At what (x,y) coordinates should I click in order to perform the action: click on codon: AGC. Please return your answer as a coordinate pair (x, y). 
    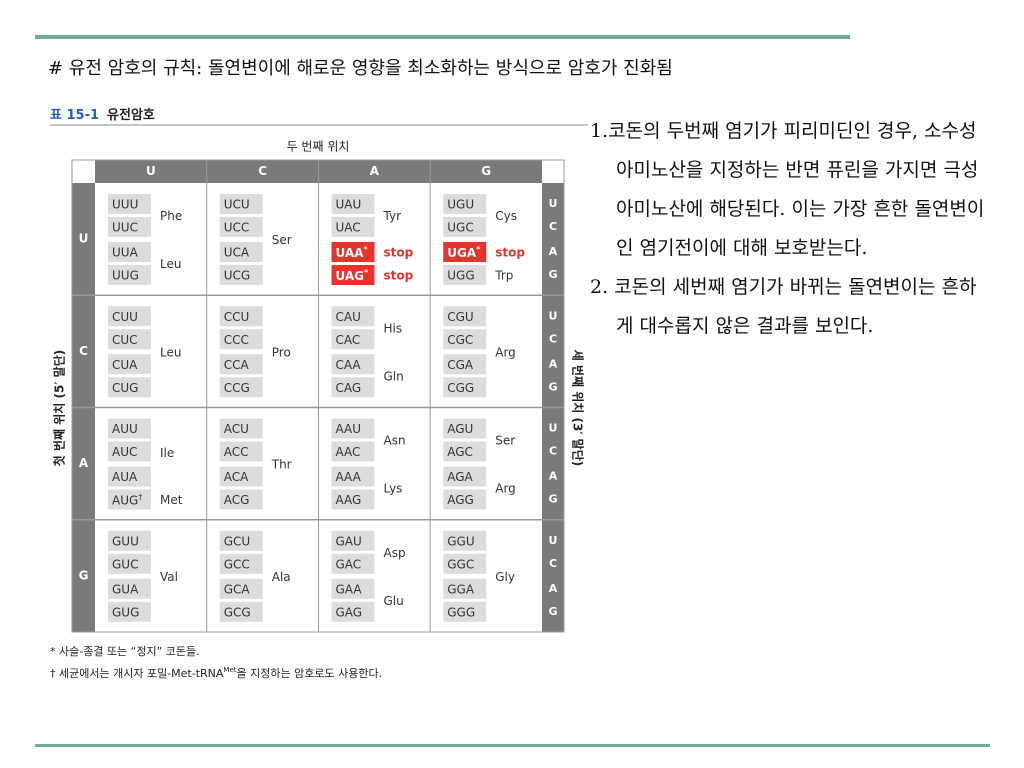
    Looking at the image, I should click on (460, 452).